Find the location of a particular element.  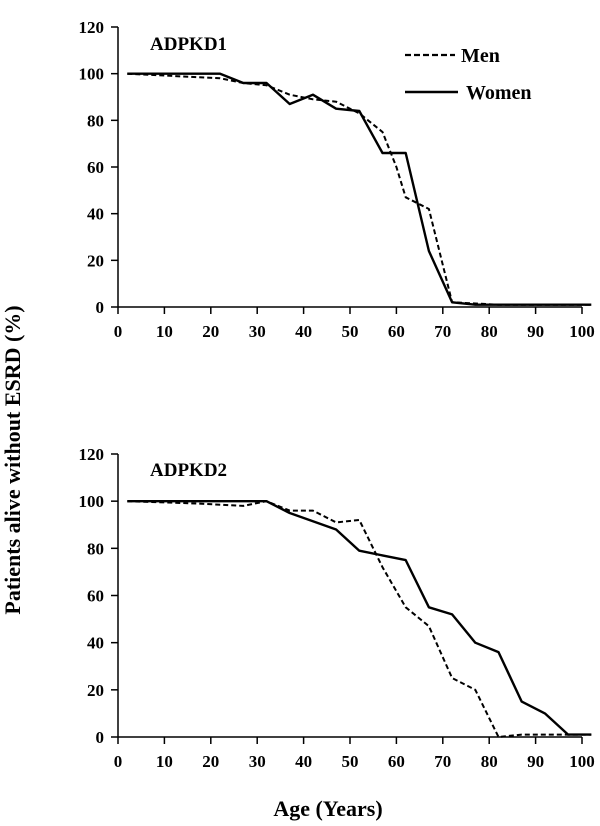

legend: Men Women is located at coordinates (468, 74).